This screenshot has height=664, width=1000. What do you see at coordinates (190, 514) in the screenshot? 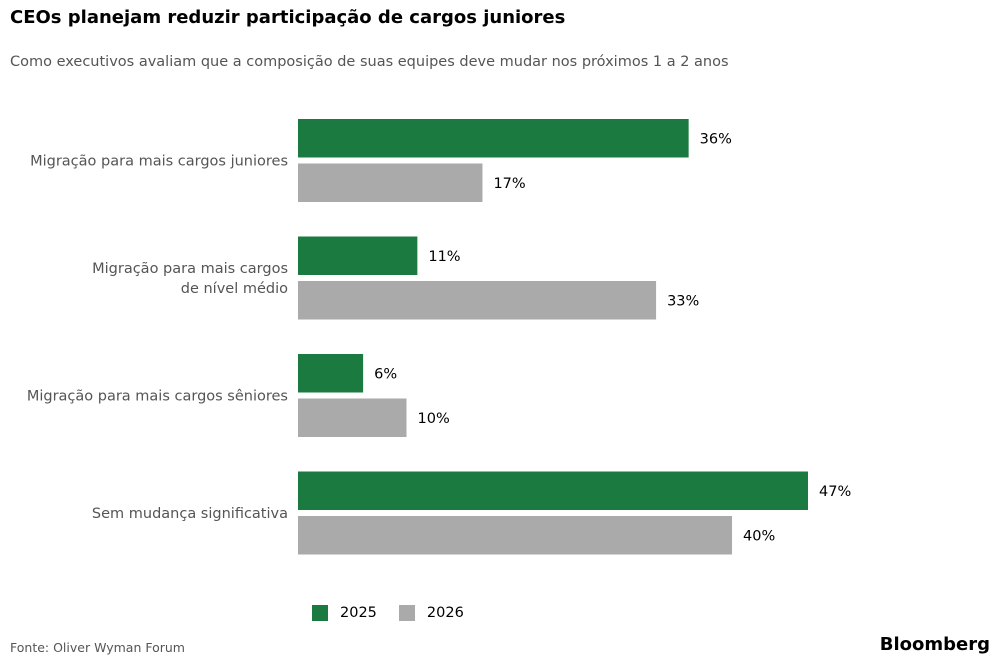
I see `category-label: Sem mudança significativa` at bounding box center [190, 514].